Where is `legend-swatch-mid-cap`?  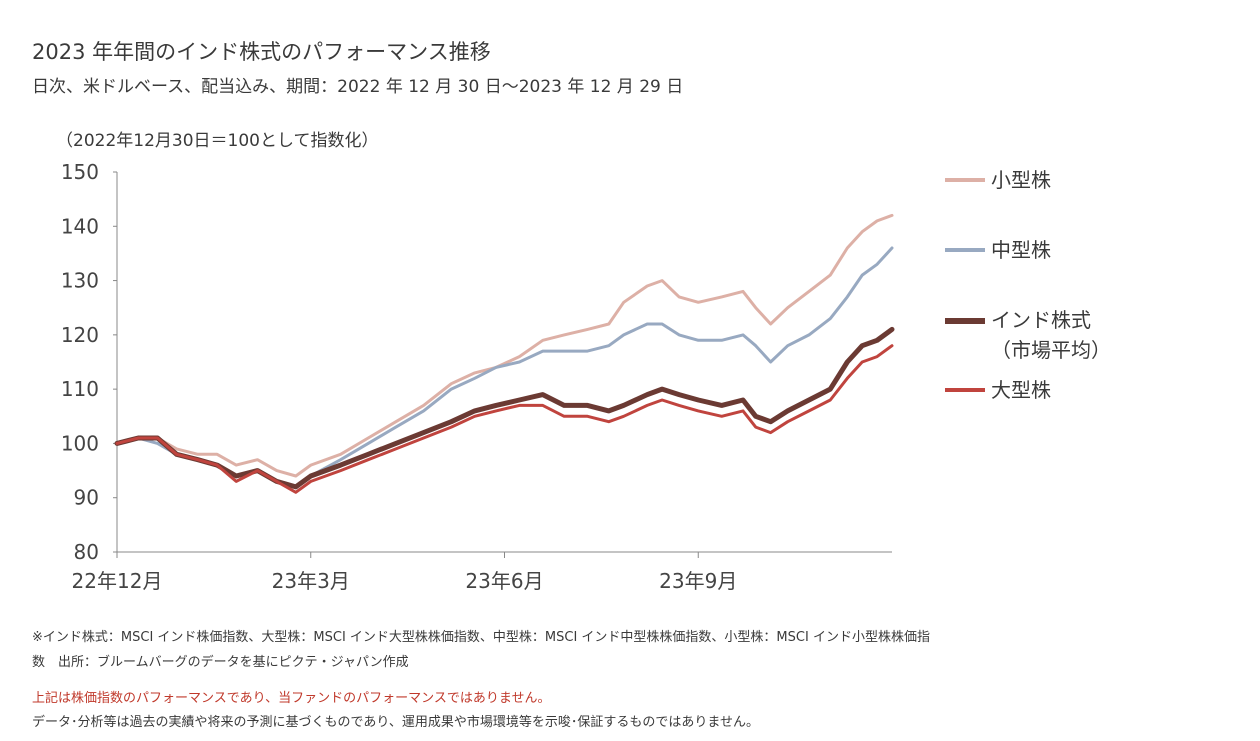
legend-swatch-mid-cap is located at coordinates (965, 250).